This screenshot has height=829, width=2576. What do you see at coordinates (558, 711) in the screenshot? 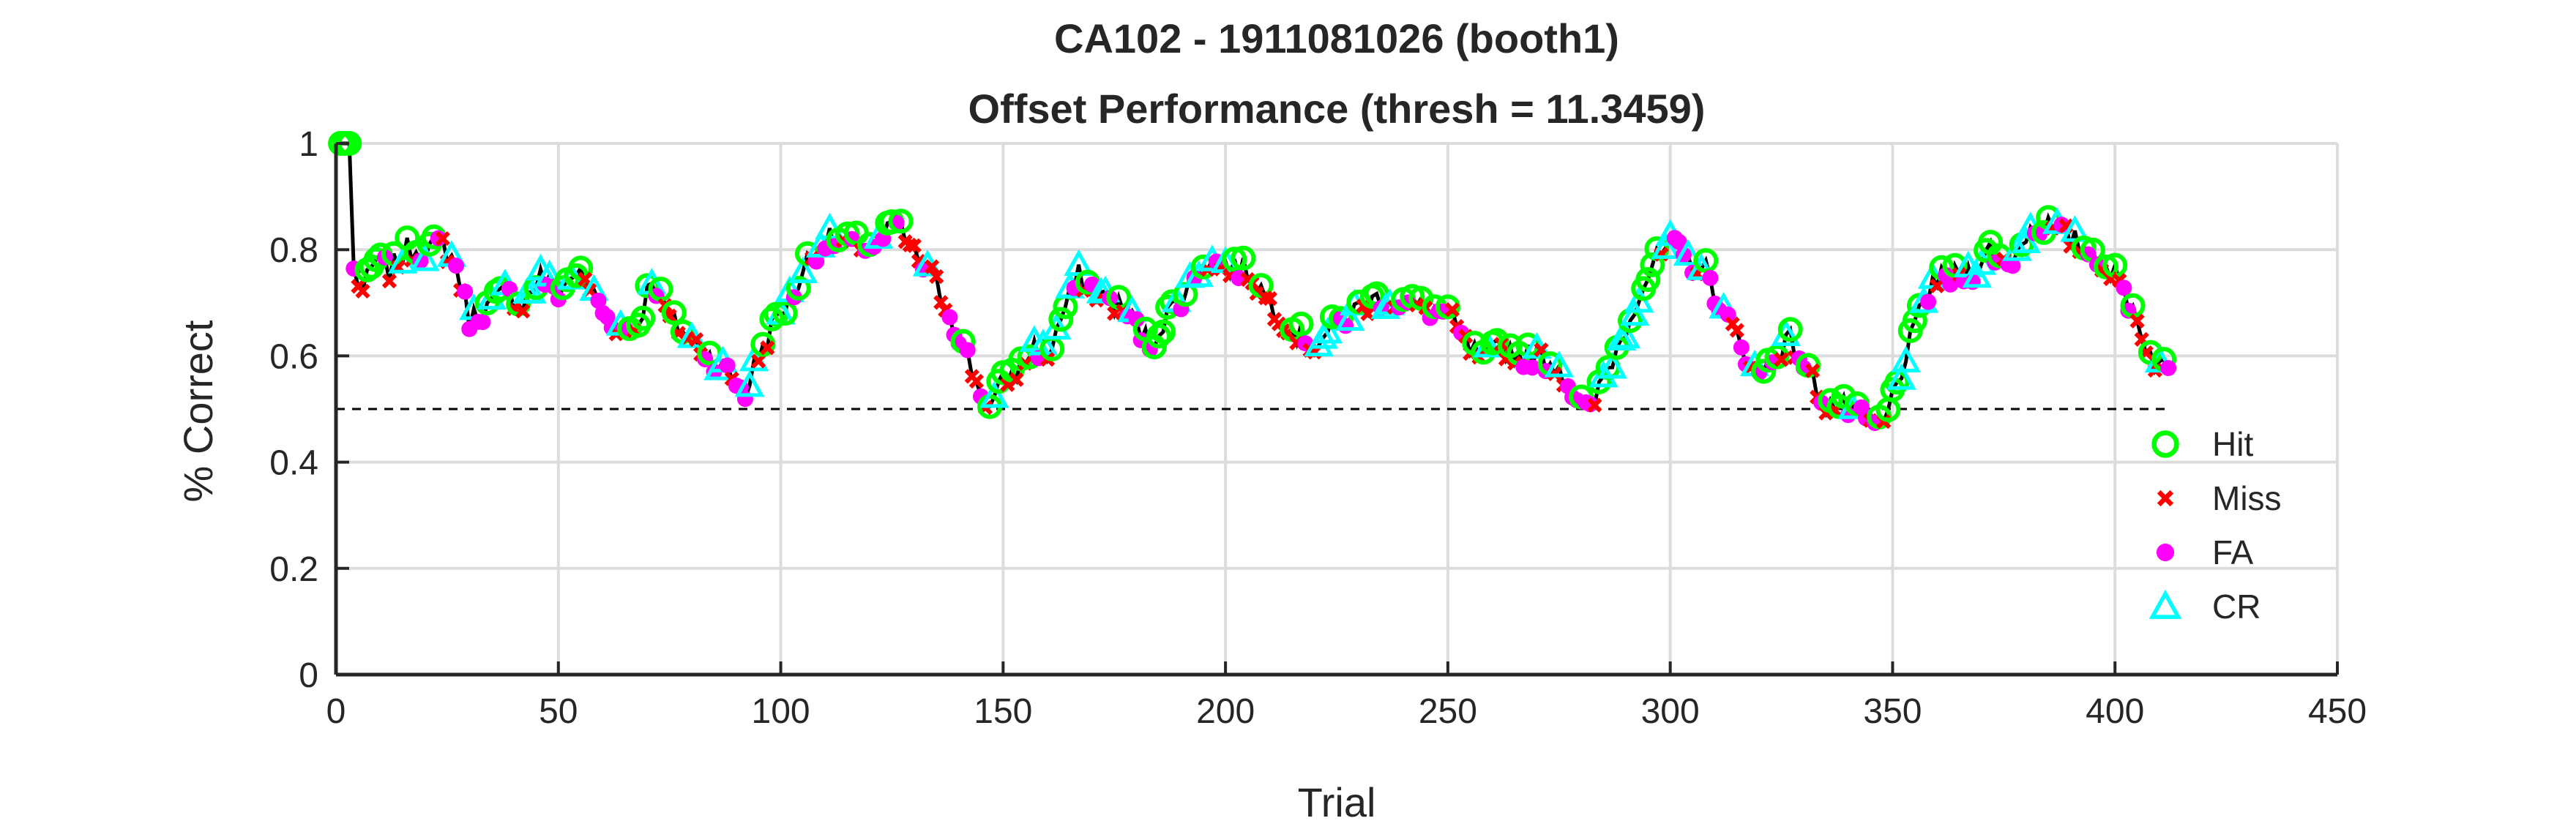
I see `x-tick-label: 50` at bounding box center [558, 711].